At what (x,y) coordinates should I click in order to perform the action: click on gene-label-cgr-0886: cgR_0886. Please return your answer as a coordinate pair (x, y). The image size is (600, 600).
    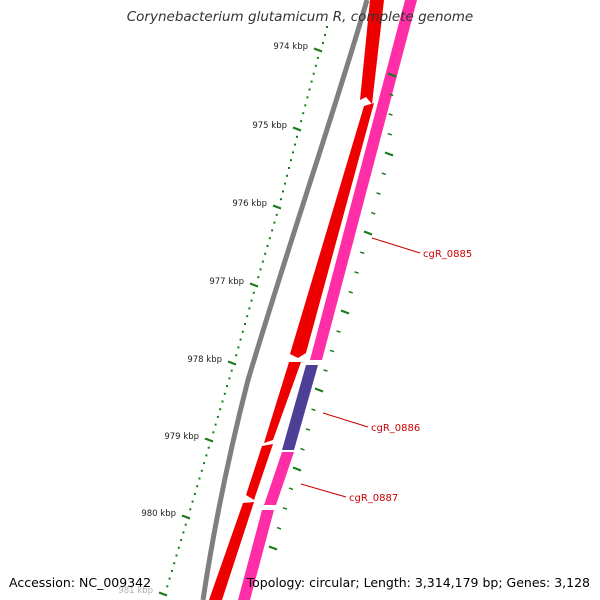
    Looking at the image, I should click on (395, 428).